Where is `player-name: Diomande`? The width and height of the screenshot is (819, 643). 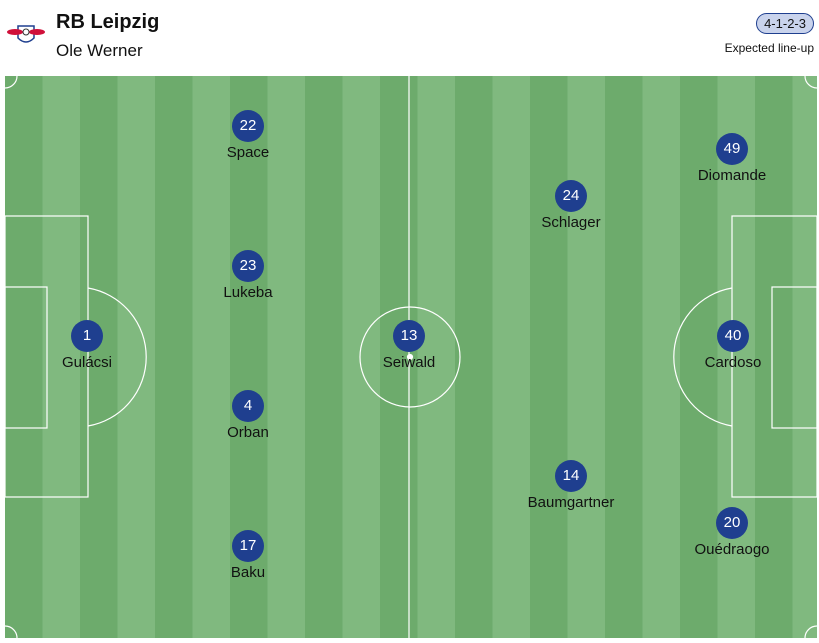 player-name: Diomande is located at coordinates (732, 175).